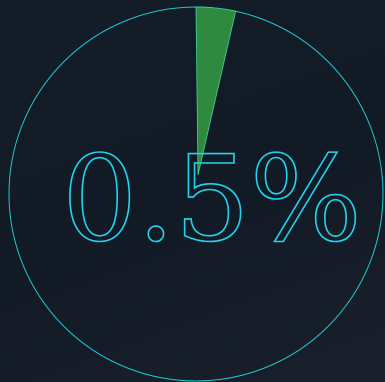 The height and width of the screenshot is (382, 385). I want to click on gauge-progress-wedge, so click(216, 91).